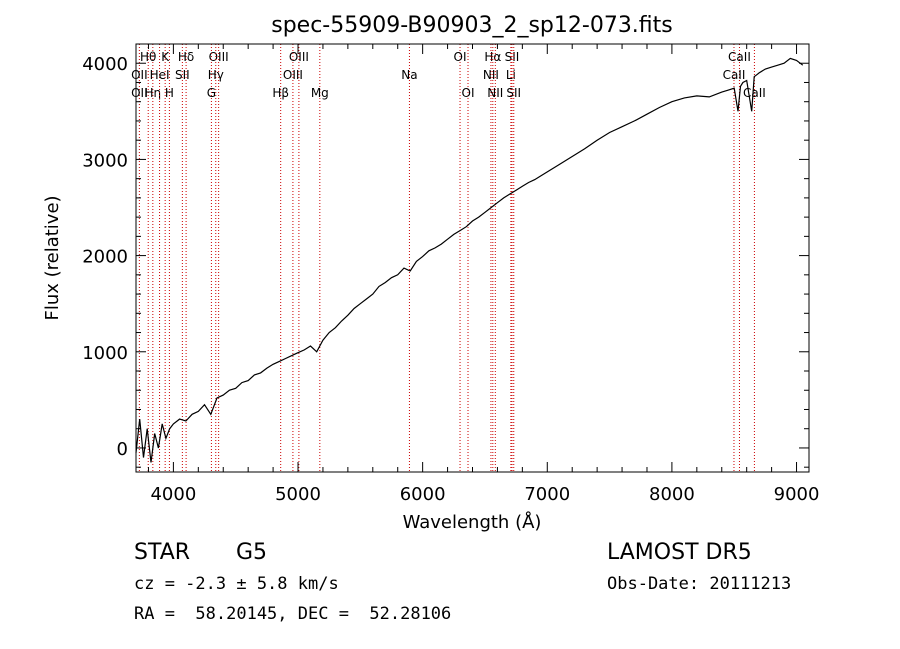 The height and width of the screenshot is (649, 900). I want to click on line-marker-label: Hδ, so click(186, 57).